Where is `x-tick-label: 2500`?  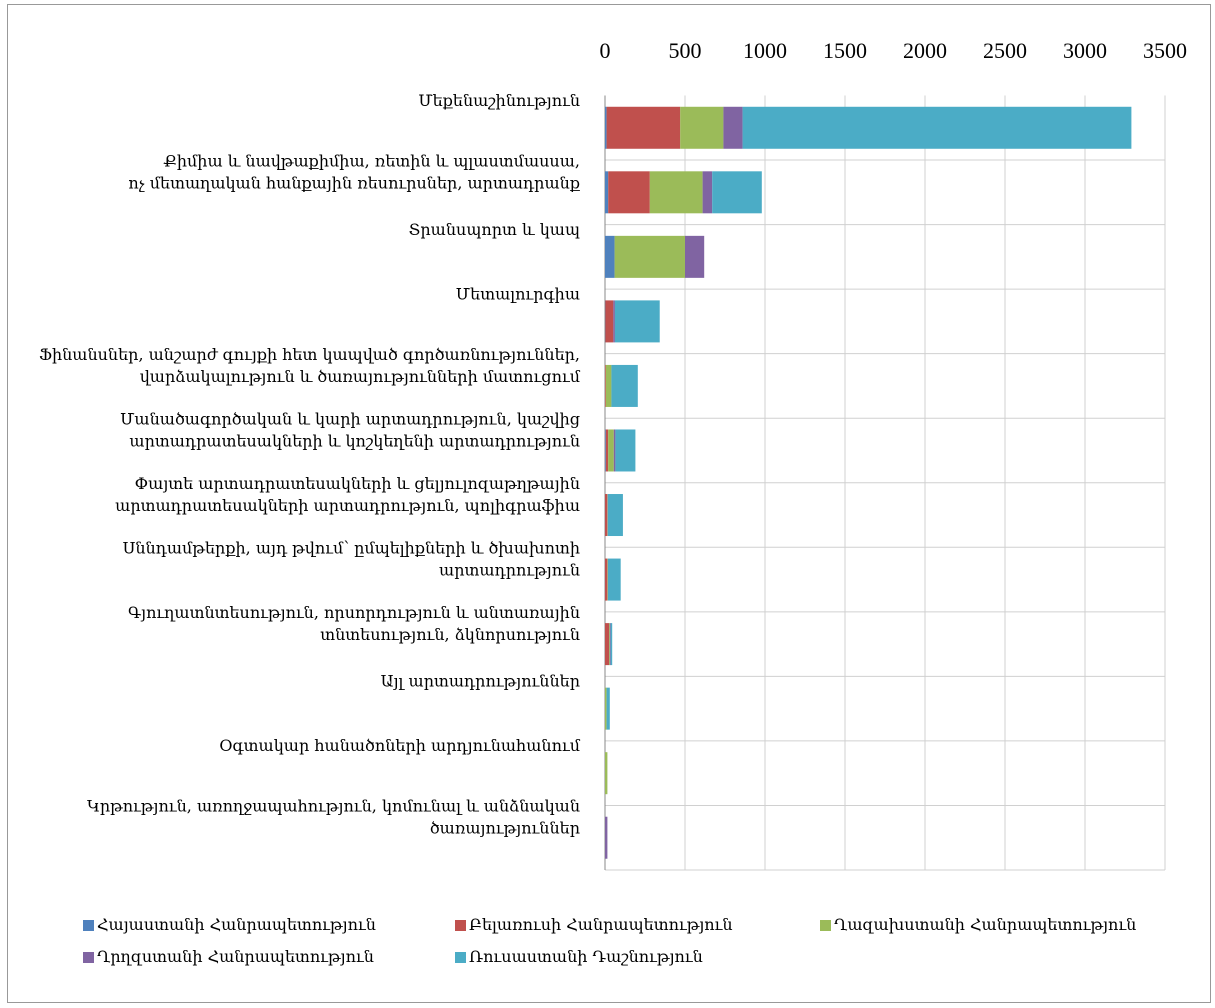
x-tick-label: 2500 is located at coordinates (1005, 50).